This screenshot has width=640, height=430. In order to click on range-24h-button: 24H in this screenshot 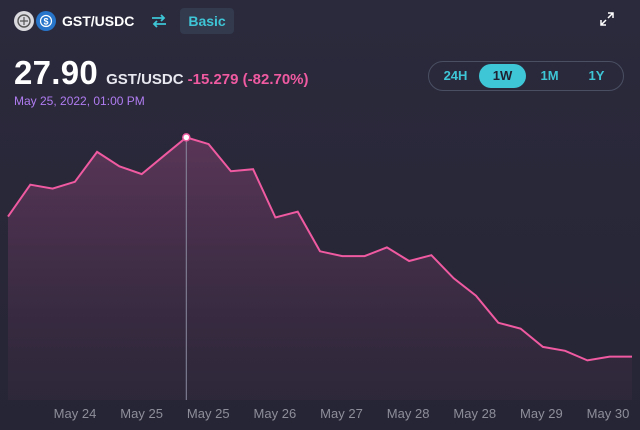, I will do `click(455, 75)`.